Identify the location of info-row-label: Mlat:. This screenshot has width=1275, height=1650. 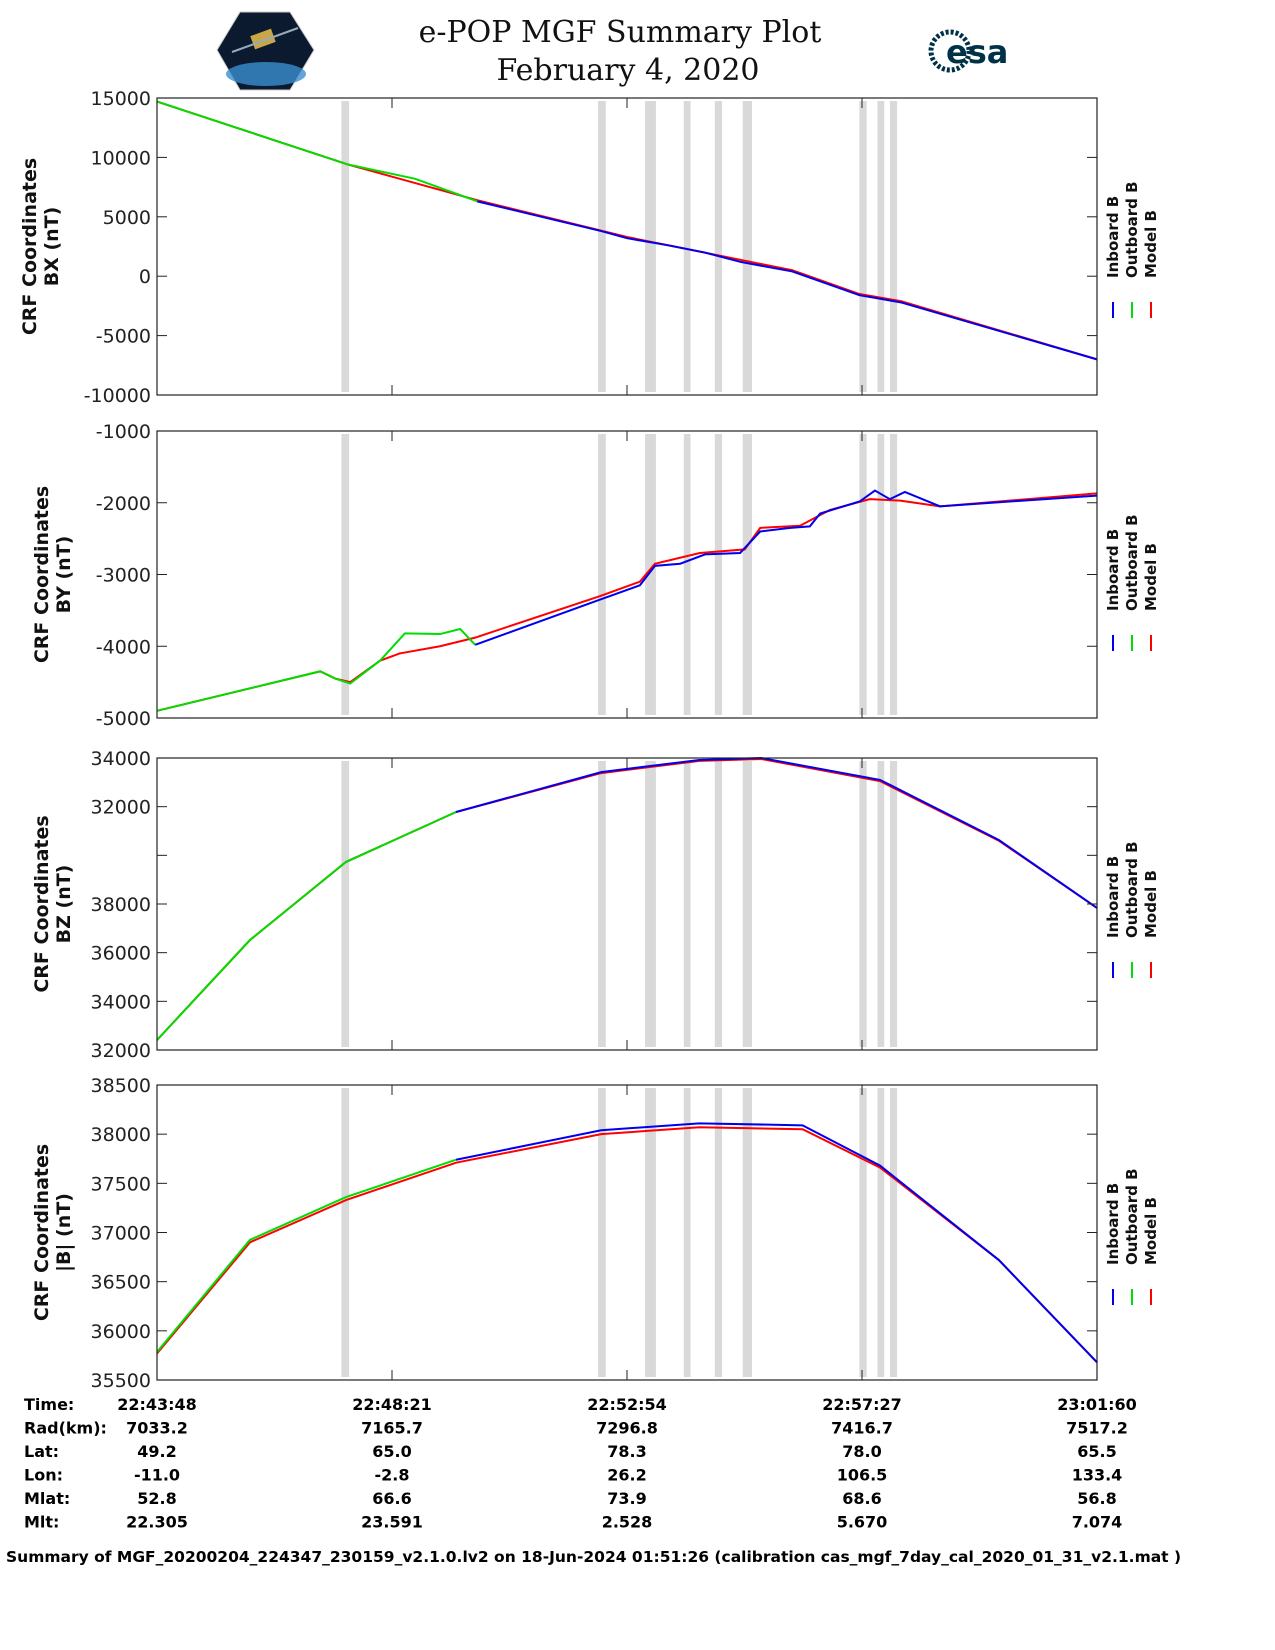
(47, 1498).